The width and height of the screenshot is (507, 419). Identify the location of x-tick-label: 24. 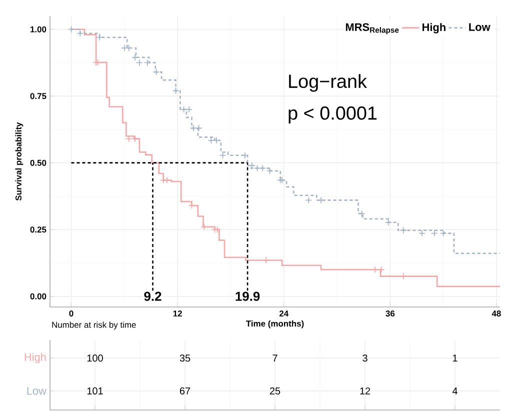
(284, 313).